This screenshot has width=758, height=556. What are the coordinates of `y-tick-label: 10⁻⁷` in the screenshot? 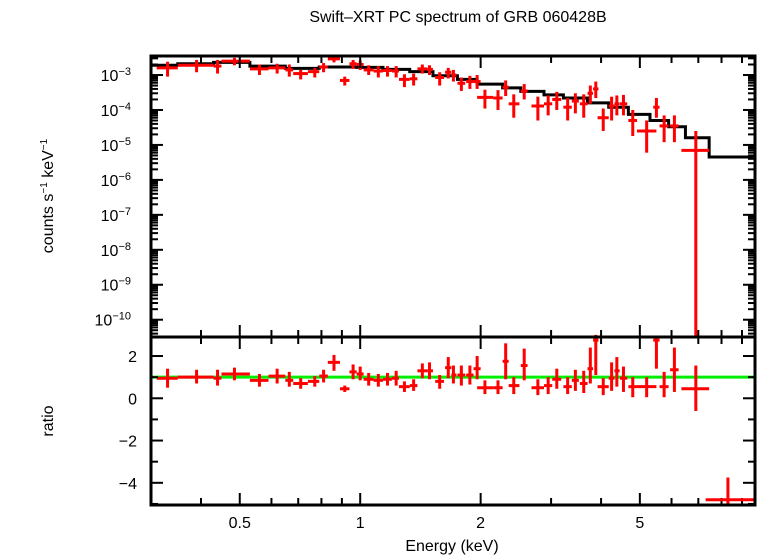 It's located at (116, 215).